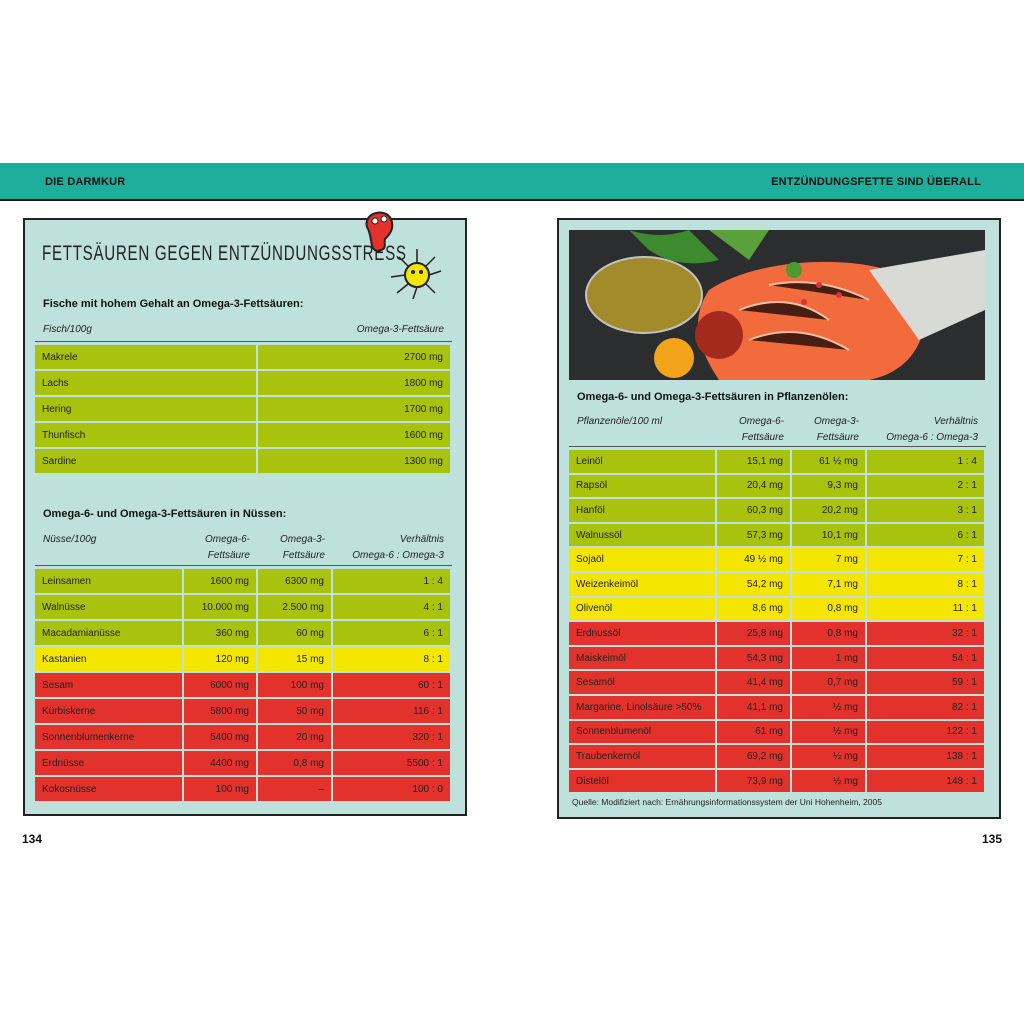 This screenshot has width=1024, height=1024. What do you see at coordinates (753, 559) in the screenshot?
I see `table-cell: 49 ½ mg` at bounding box center [753, 559].